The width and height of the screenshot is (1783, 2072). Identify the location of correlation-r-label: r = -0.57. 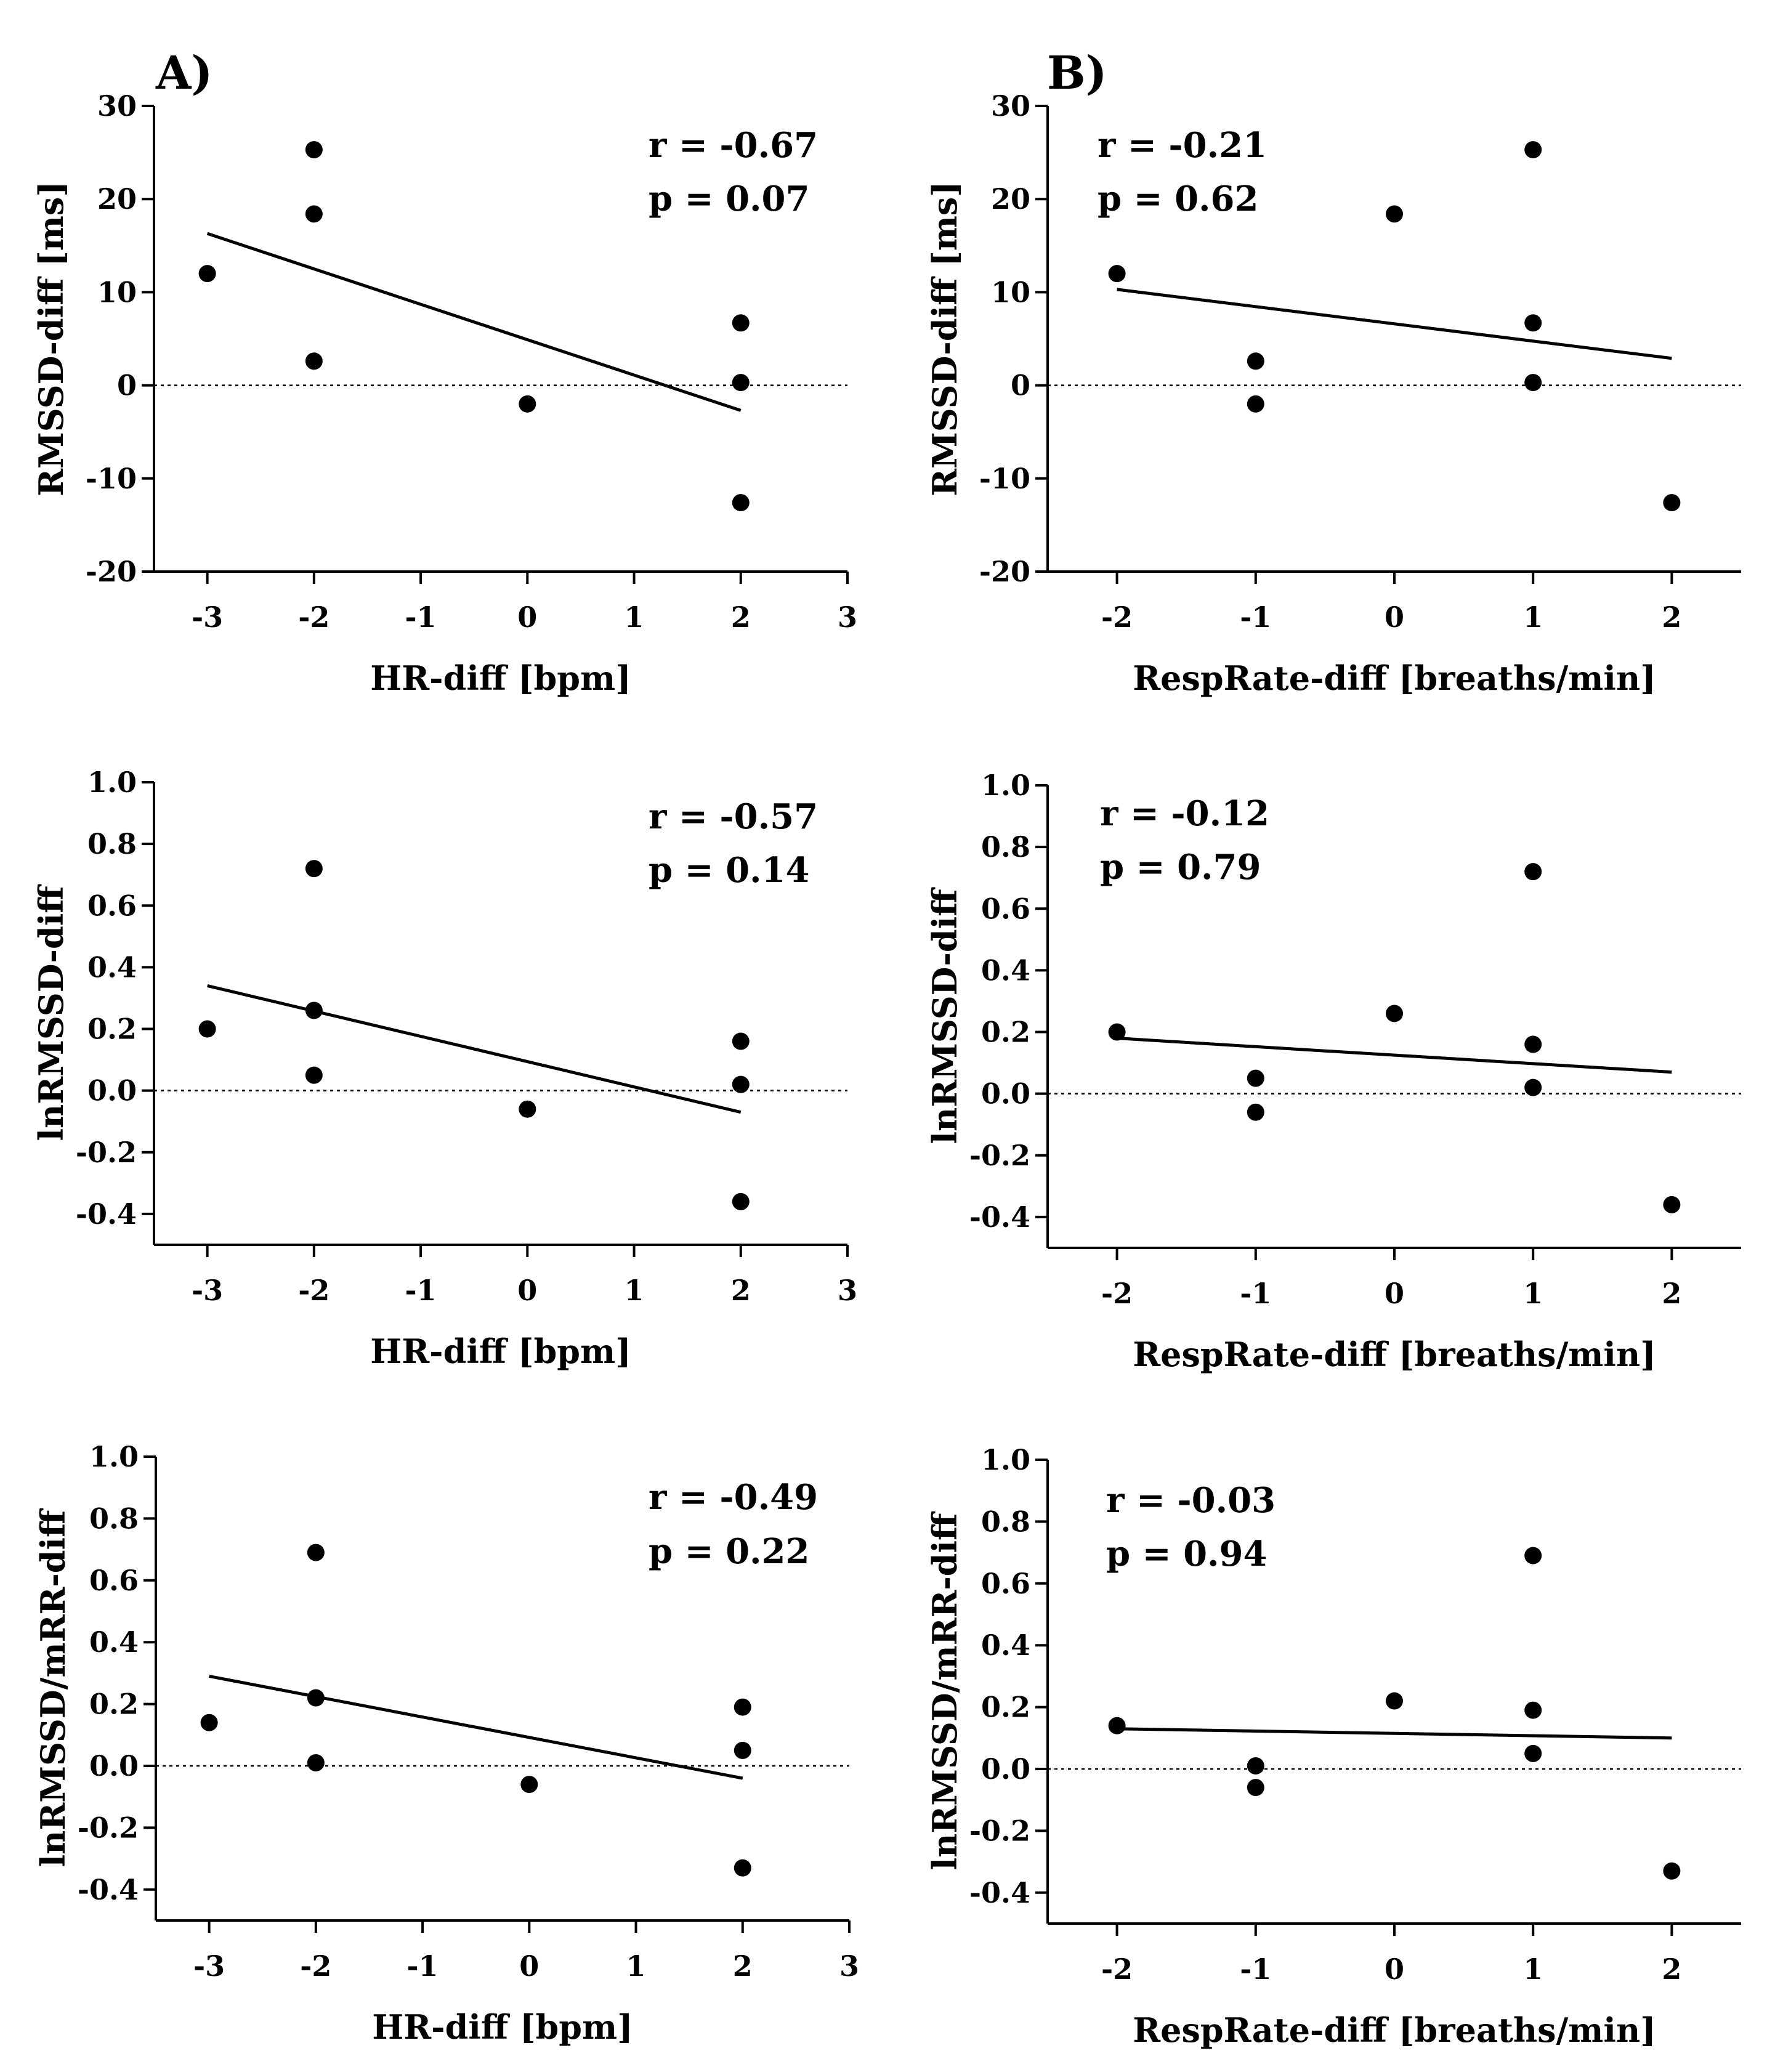
(734, 816).